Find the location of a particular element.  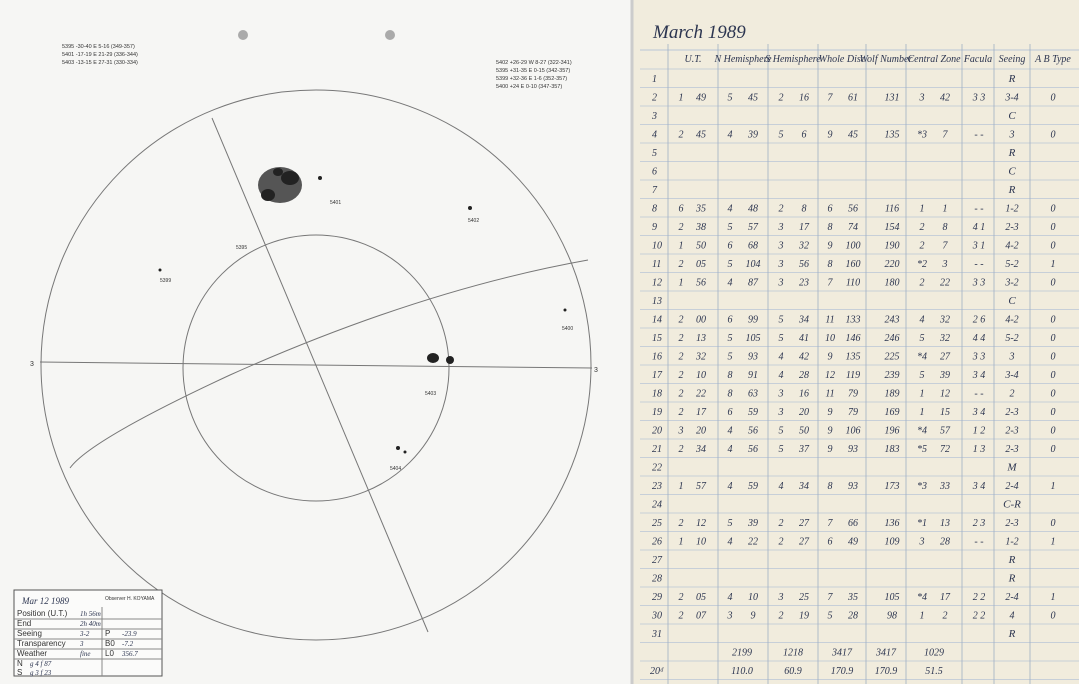

cell-value: 146 is located at coordinates (853, 338).